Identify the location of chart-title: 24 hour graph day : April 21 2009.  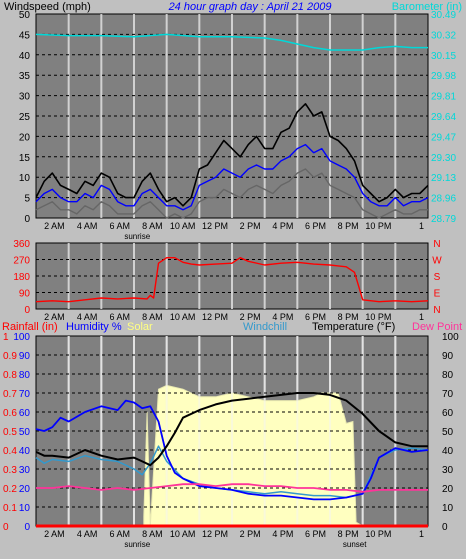
(250, 7).